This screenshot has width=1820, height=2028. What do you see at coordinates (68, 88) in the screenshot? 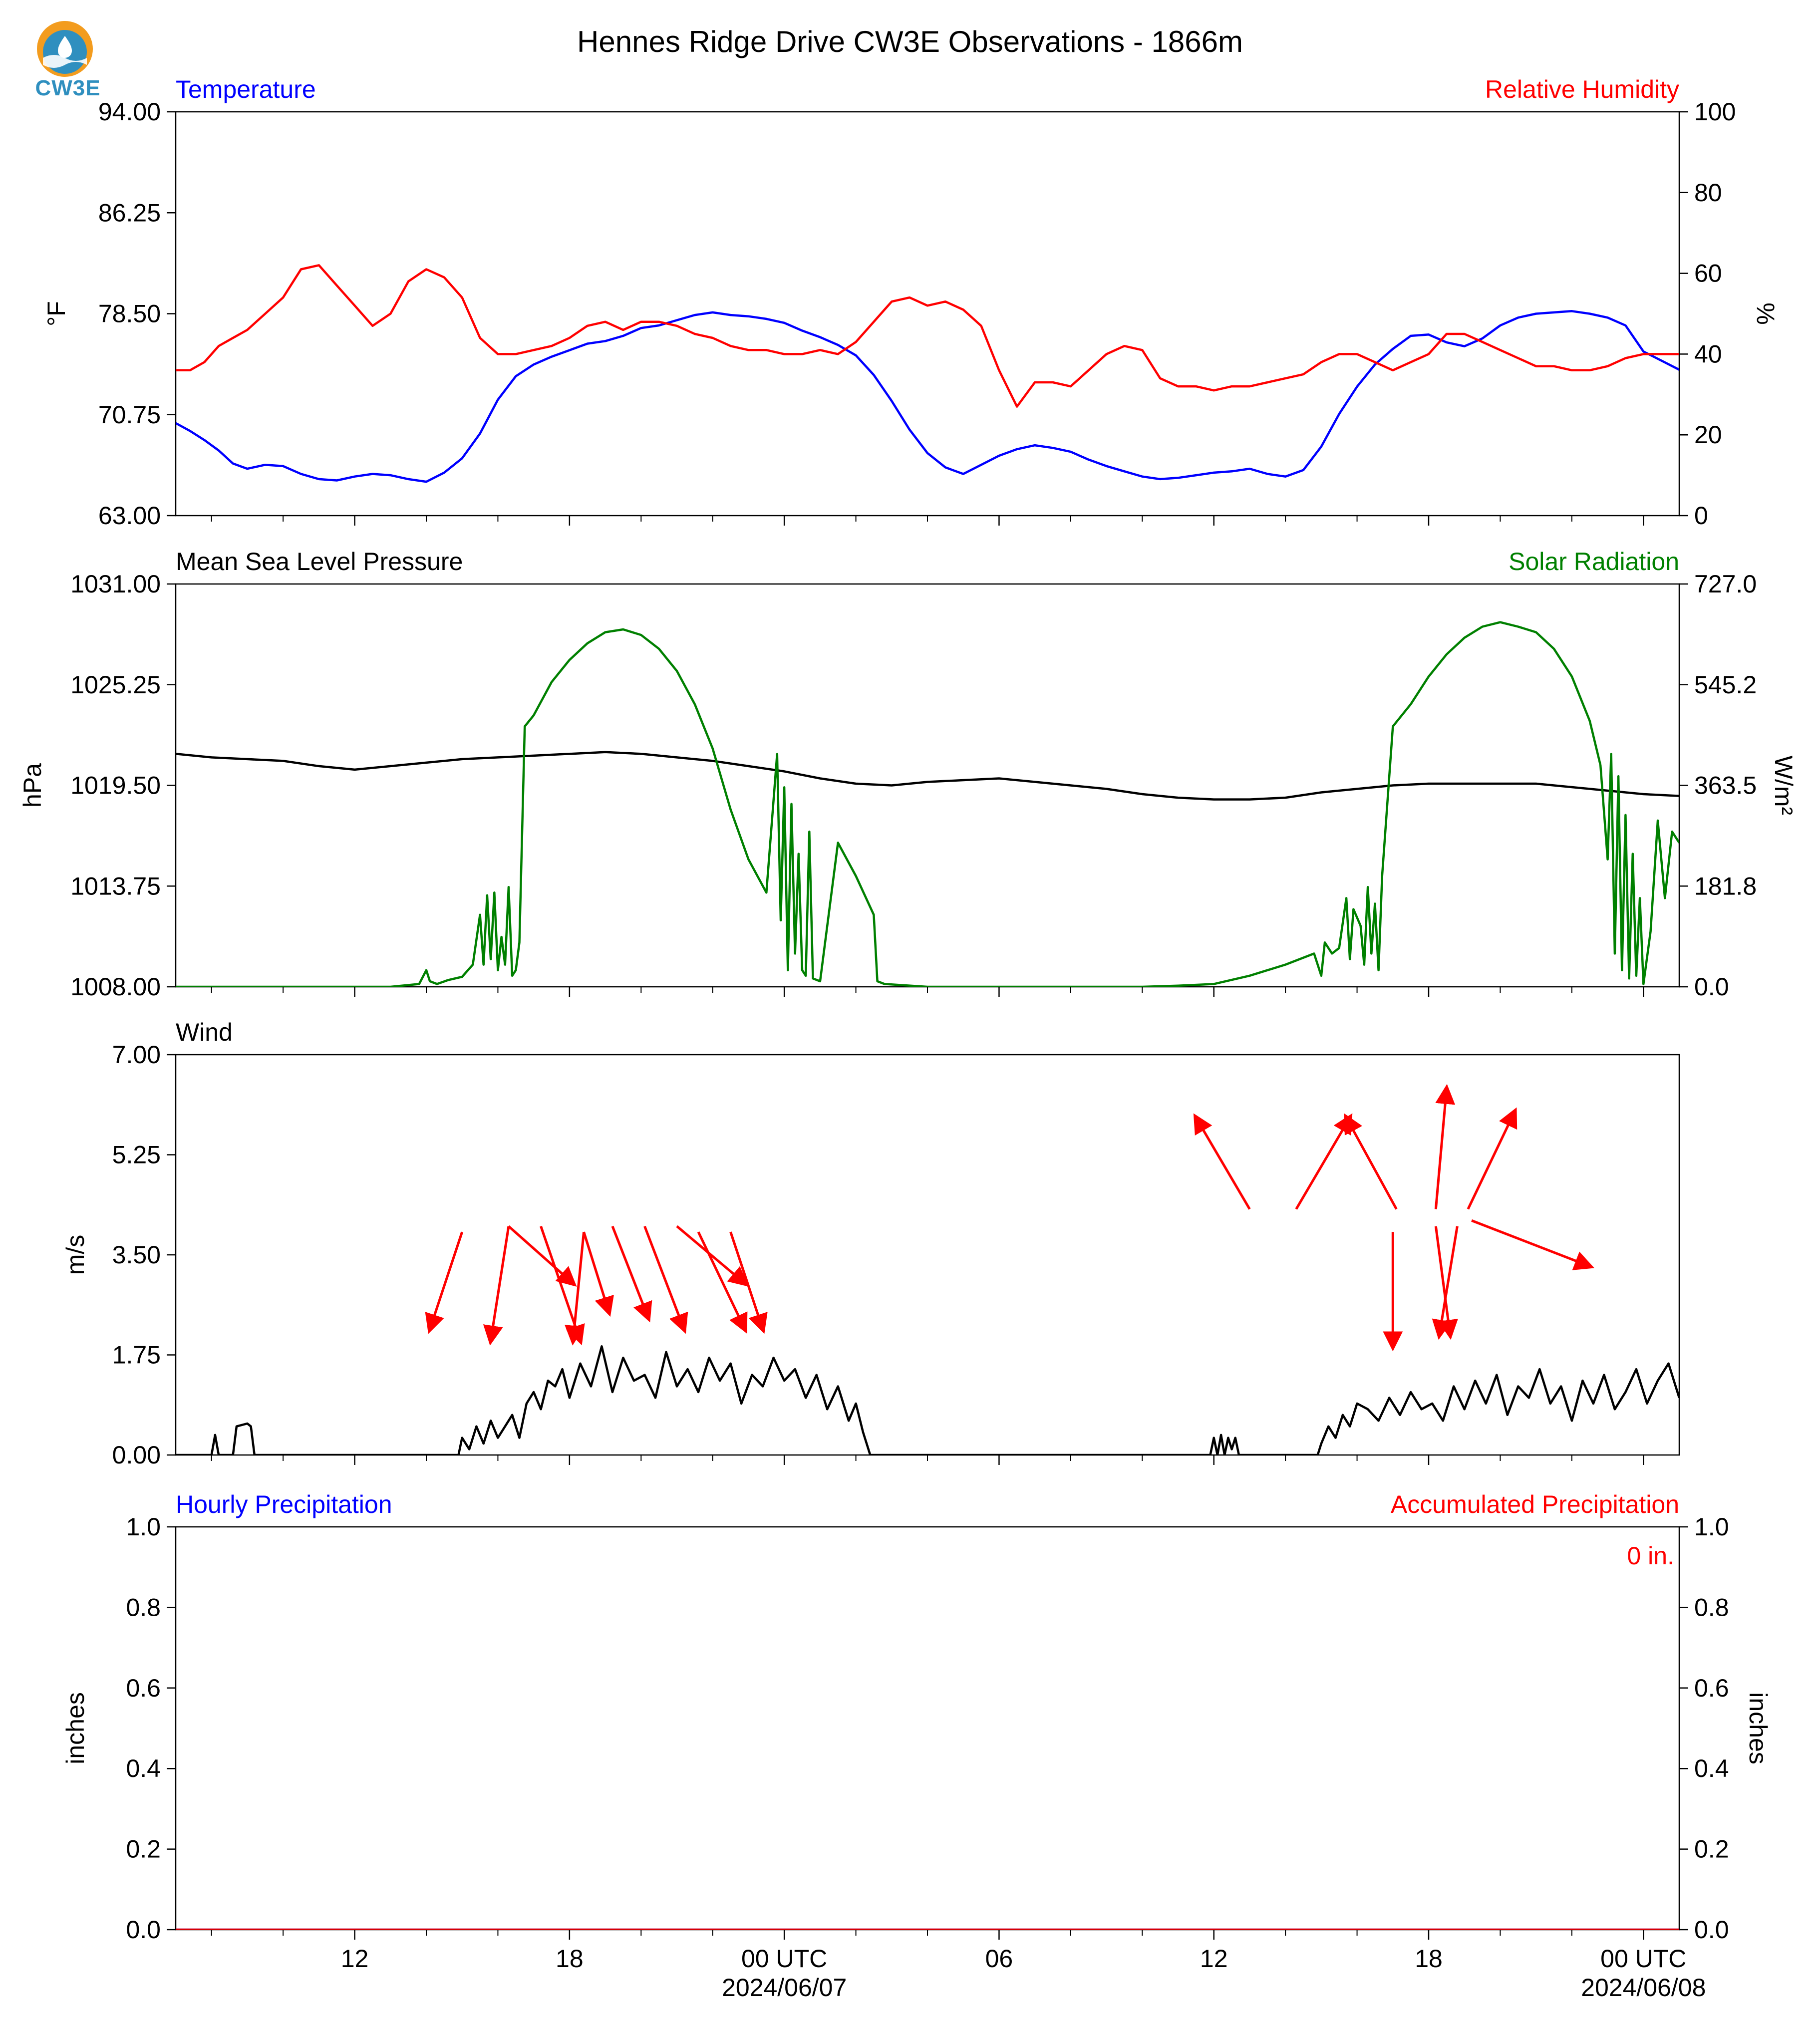
I see `cw3e-logo-text: CW3E` at bounding box center [68, 88].